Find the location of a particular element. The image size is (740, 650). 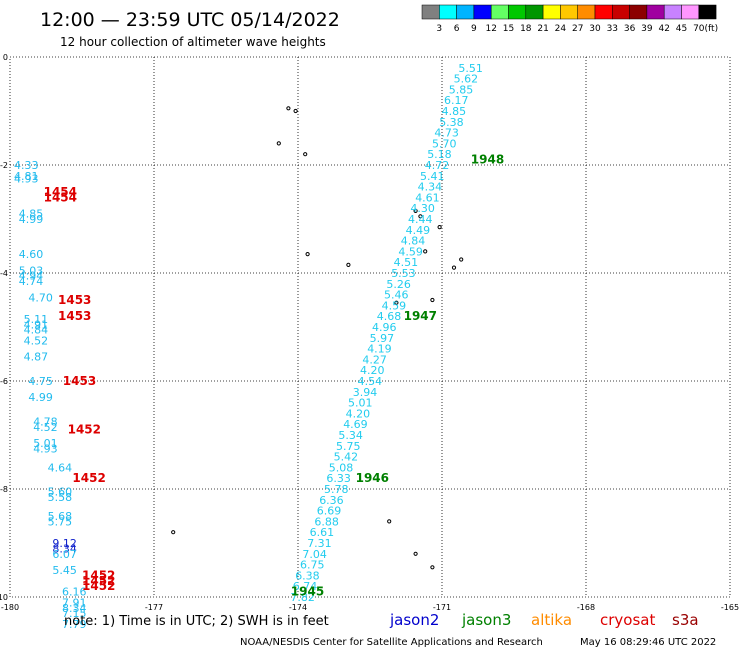

legend-jason2: jason2 is located at coordinates (414, 620).